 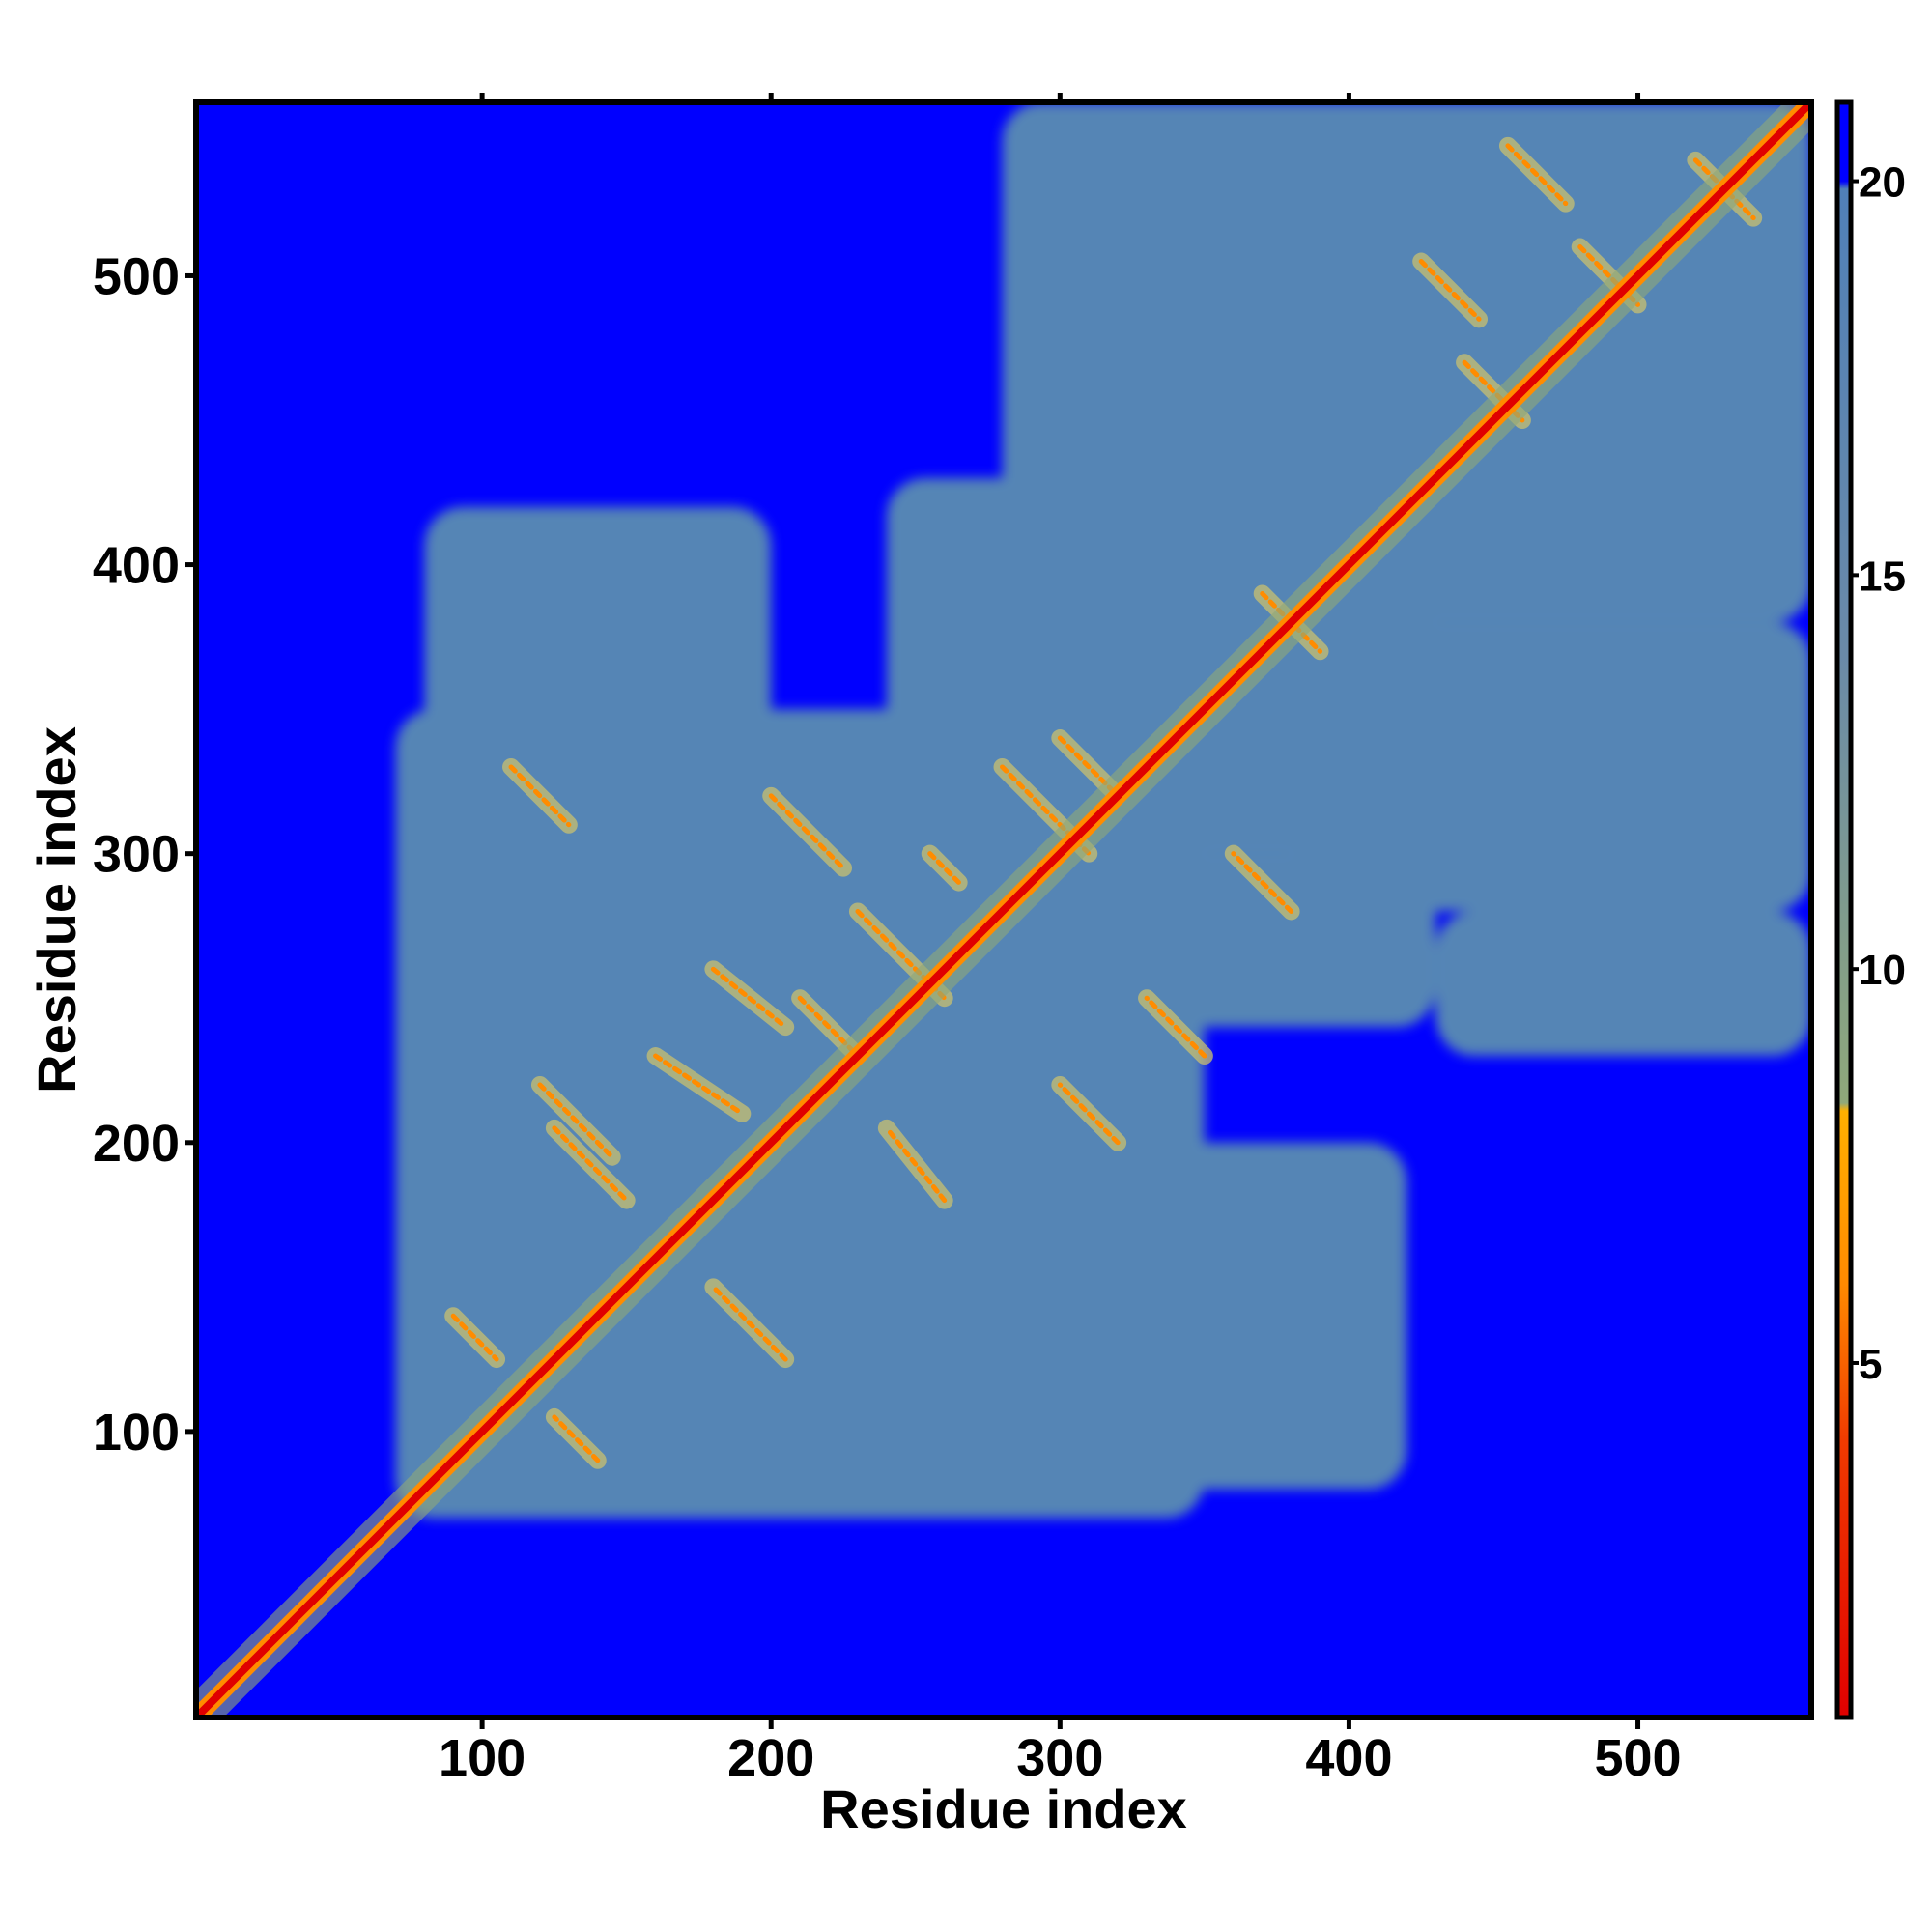 What do you see at coordinates (136, 855) in the screenshot?
I see `y-tick-label: 300` at bounding box center [136, 855].